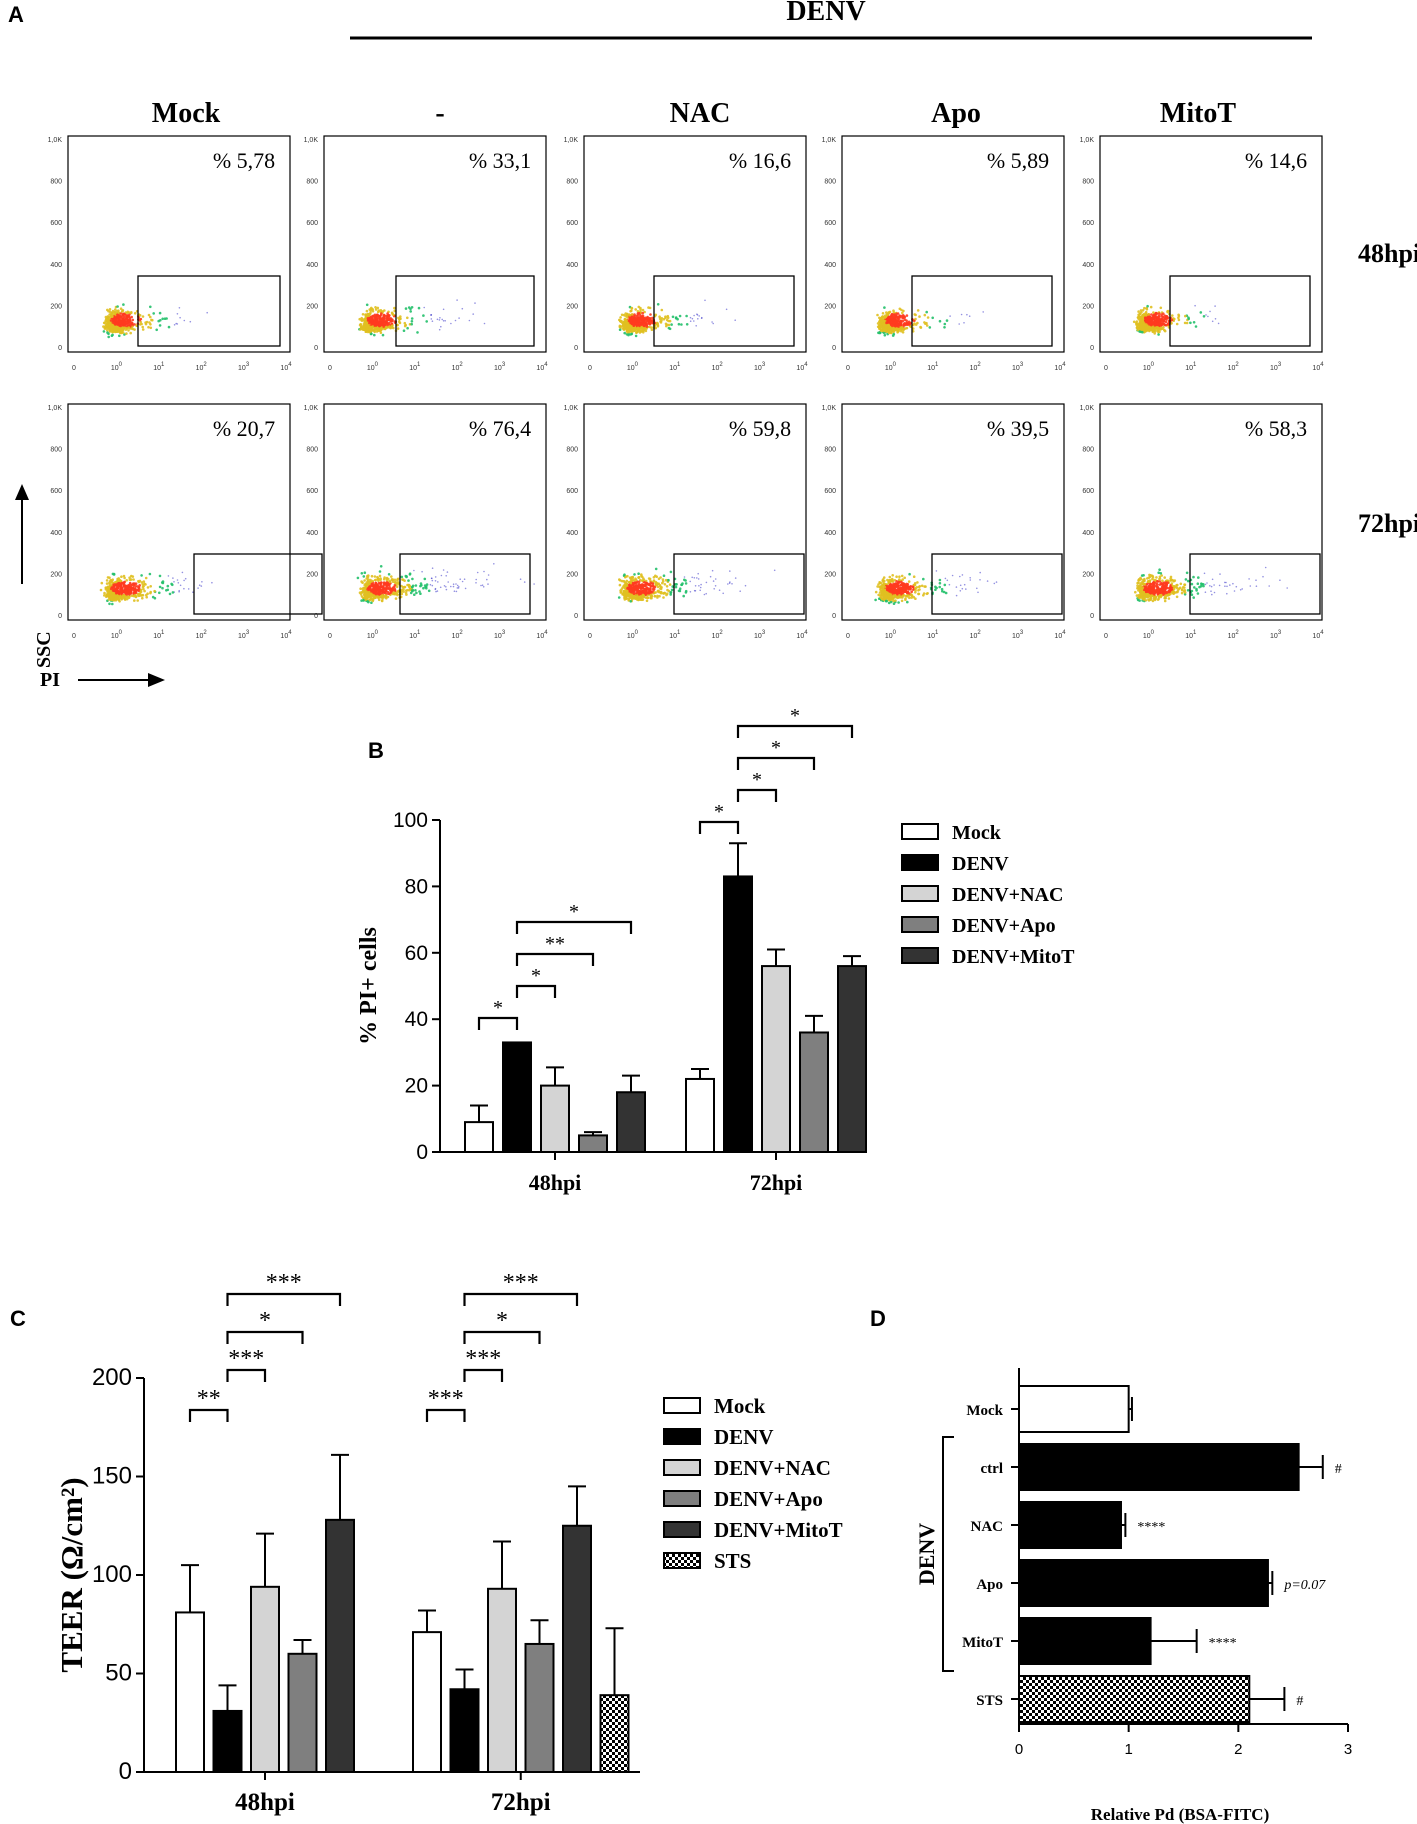 The width and height of the screenshot is (1417, 1824). I want to click on column-header-apo: Apo, so click(956, 113).